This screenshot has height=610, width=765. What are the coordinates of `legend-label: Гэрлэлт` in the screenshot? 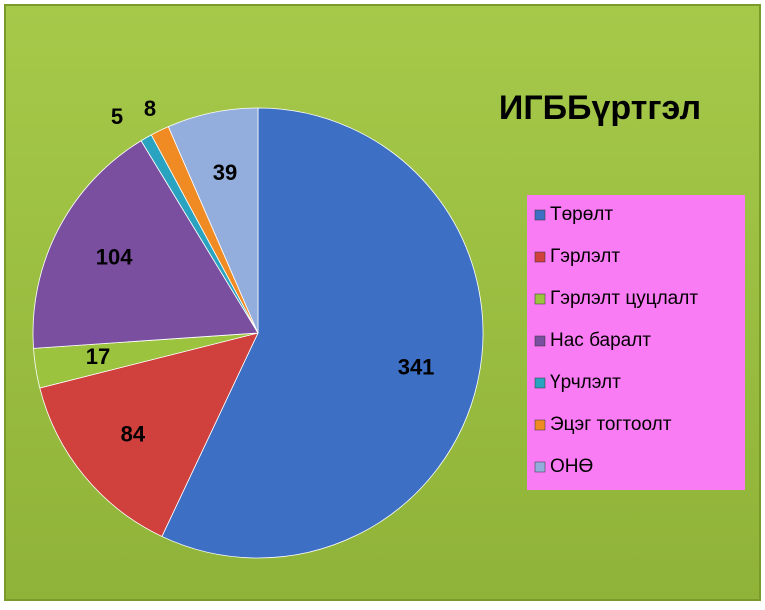 It's located at (585, 256).